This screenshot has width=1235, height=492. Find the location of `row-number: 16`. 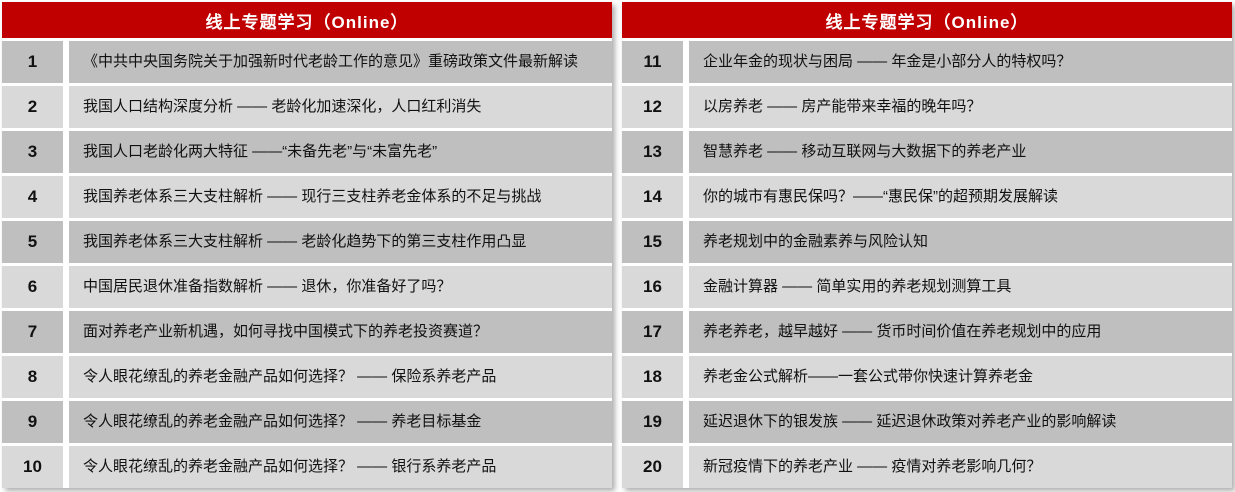

row-number: 16 is located at coordinates (655, 287).